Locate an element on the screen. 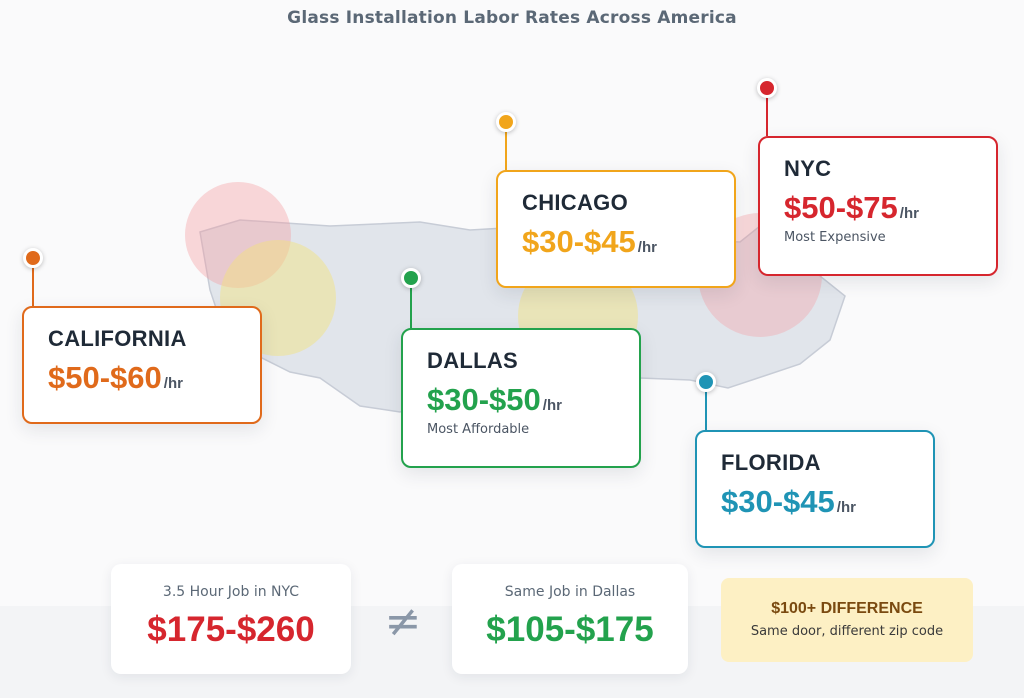 This screenshot has height=698, width=1024. dallas-rate-unit: /hr is located at coordinates (552, 405).